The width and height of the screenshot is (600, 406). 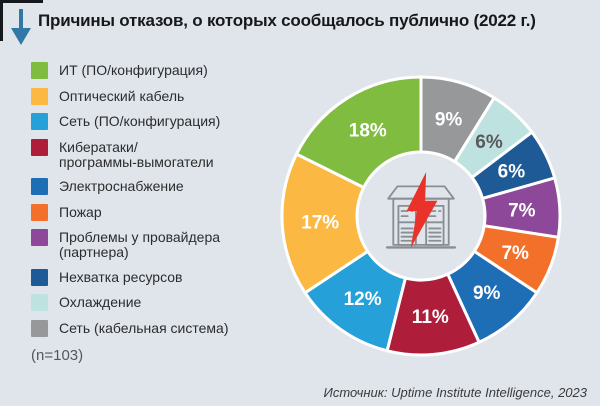 What do you see at coordinates (21, 27) in the screenshot?
I see `down-arrow-icon` at bounding box center [21, 27].